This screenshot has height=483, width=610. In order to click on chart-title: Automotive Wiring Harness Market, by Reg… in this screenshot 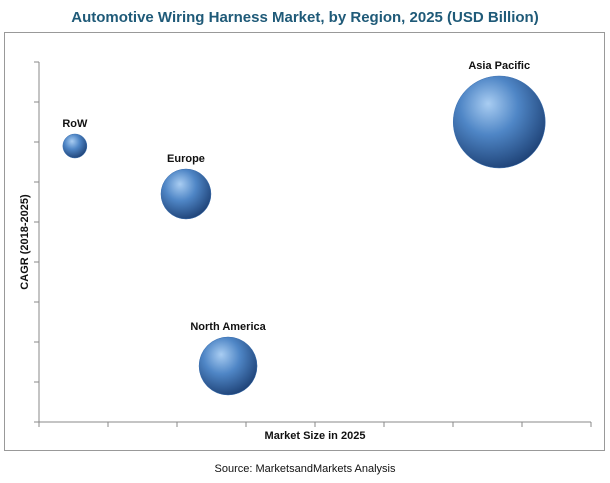, I will do `click(304, 17)`.